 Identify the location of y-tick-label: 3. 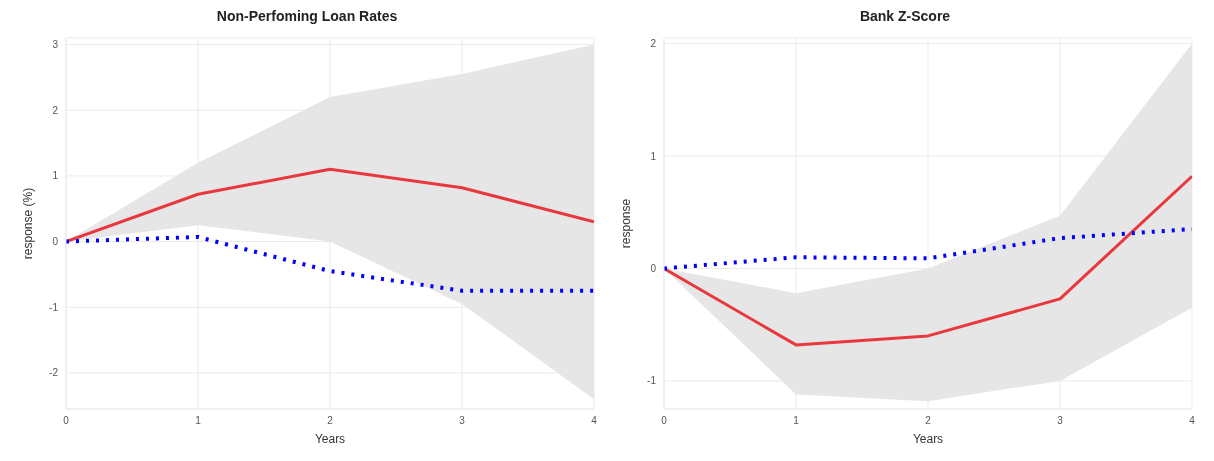
(55, 45).